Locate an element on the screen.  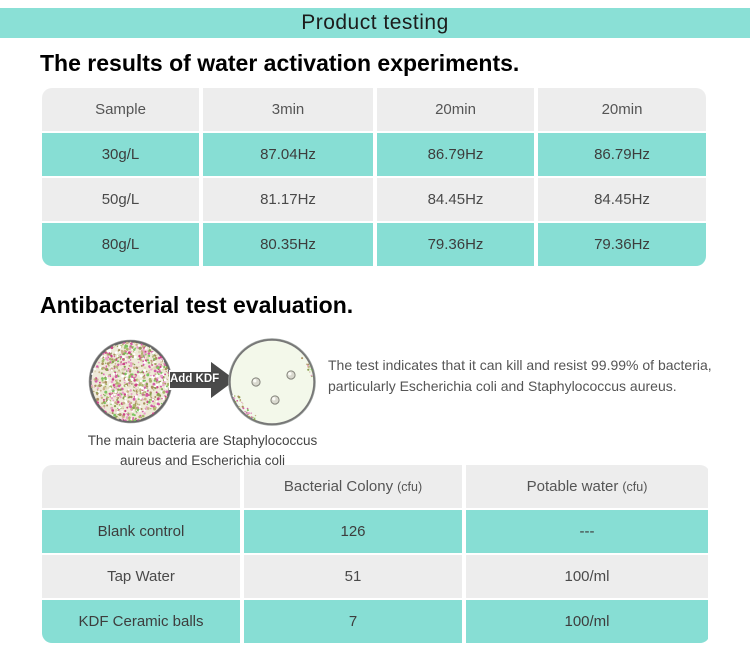
table-cell: KDF Ceramic balls is located at coordinates (141, 621).